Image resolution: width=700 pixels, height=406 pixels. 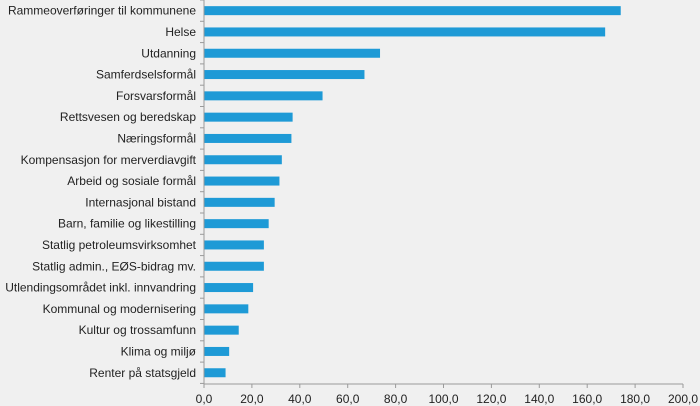 I want to click on x-tick-label-3: 60,0, so click(x=348, y=399).